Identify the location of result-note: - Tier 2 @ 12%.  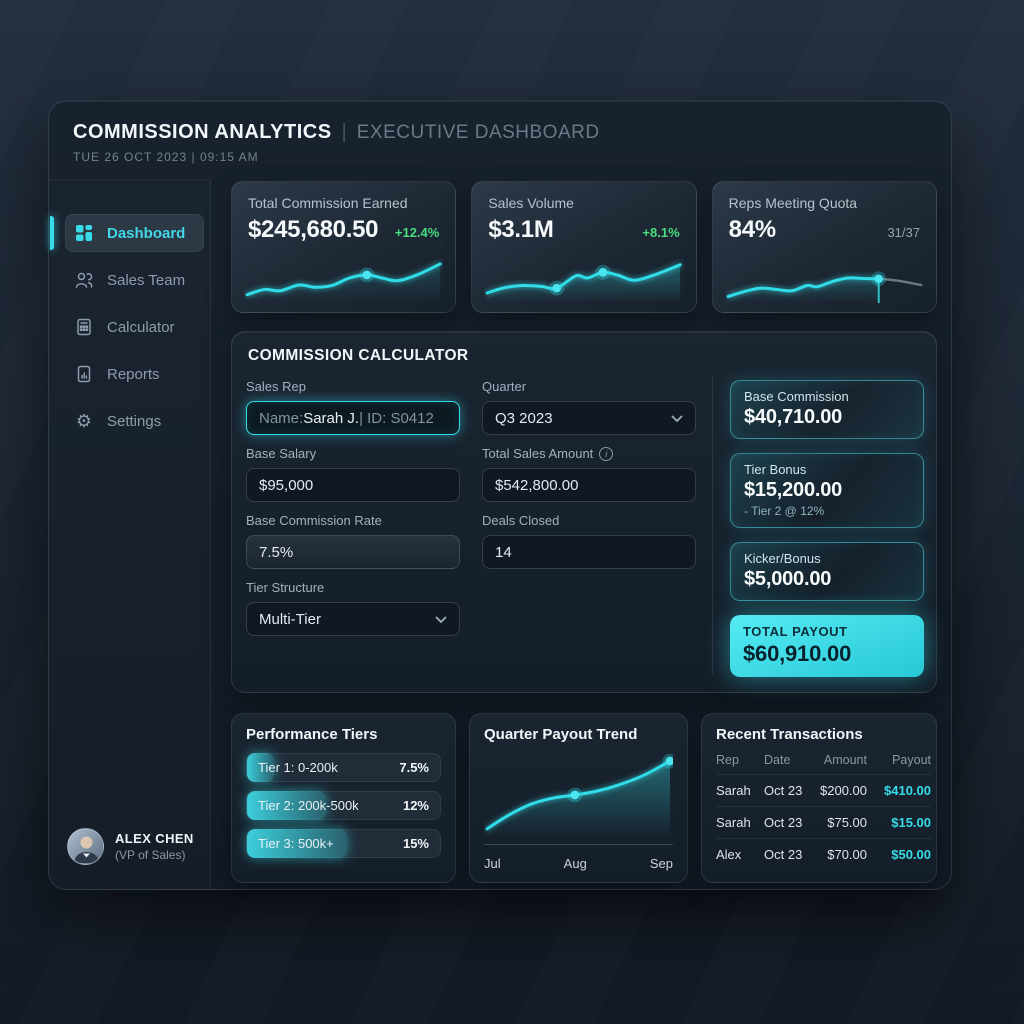
(784, 511).